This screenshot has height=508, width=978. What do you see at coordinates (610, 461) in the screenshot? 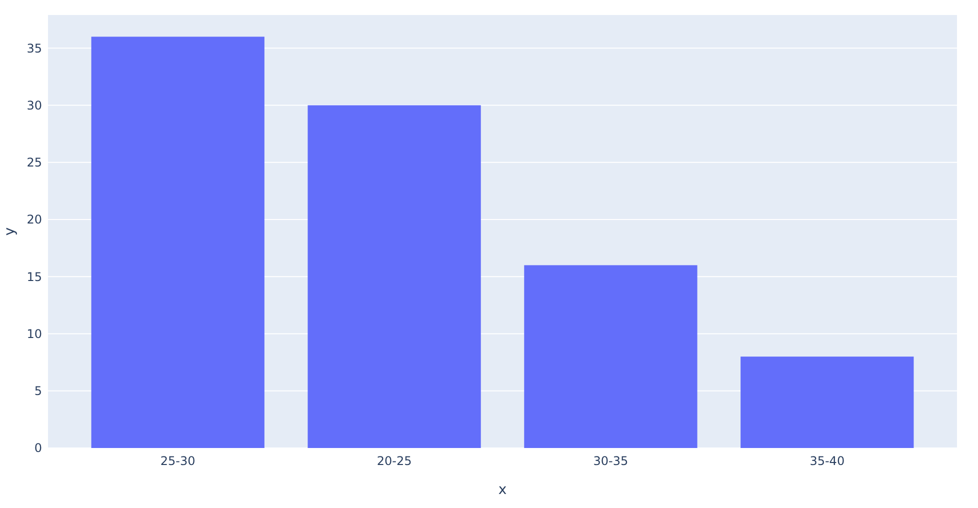
I see `x-tick-label: 30-35` at bounding box center [610, 461].